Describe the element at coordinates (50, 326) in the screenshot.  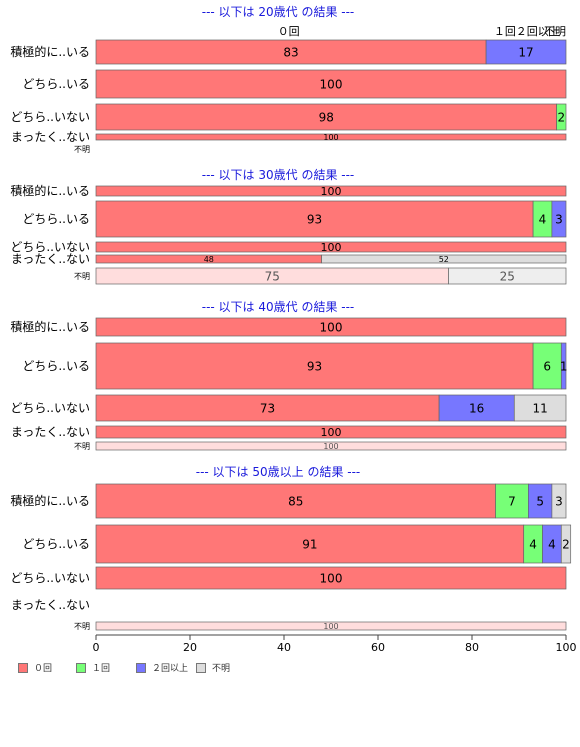
I see `row-label-2-0: 積極的に..いる` at that location.